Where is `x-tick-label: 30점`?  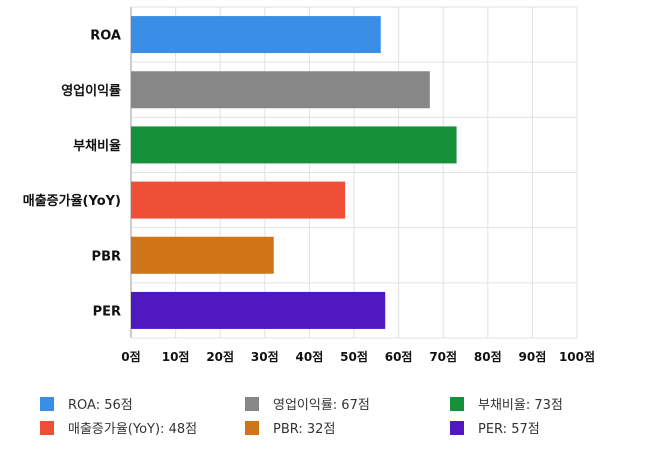 x-tick-label: 30점 is located at coordinates (265, 356).